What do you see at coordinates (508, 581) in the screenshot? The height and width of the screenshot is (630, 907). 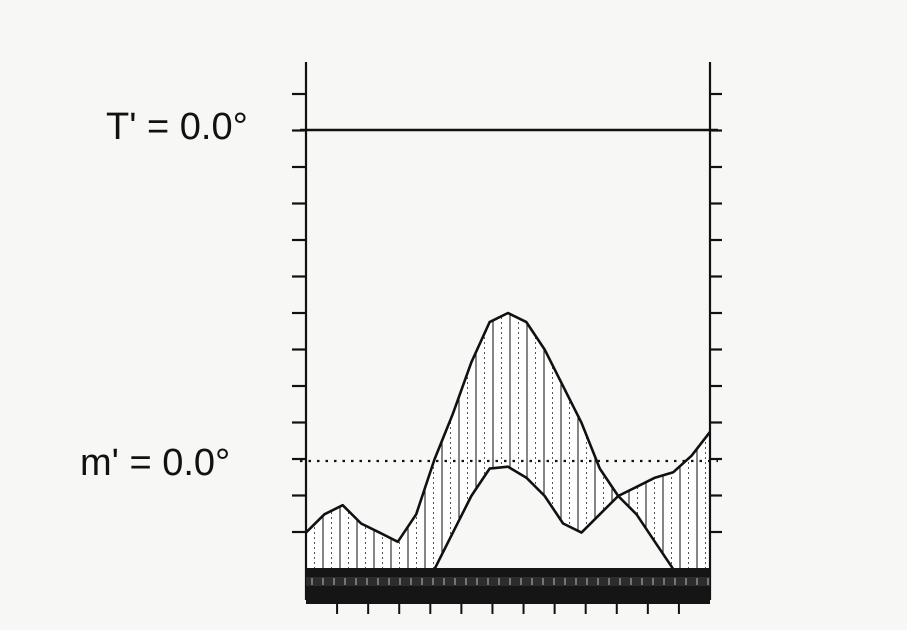 I see `month-band-strip` at bounding box center [508, 581].